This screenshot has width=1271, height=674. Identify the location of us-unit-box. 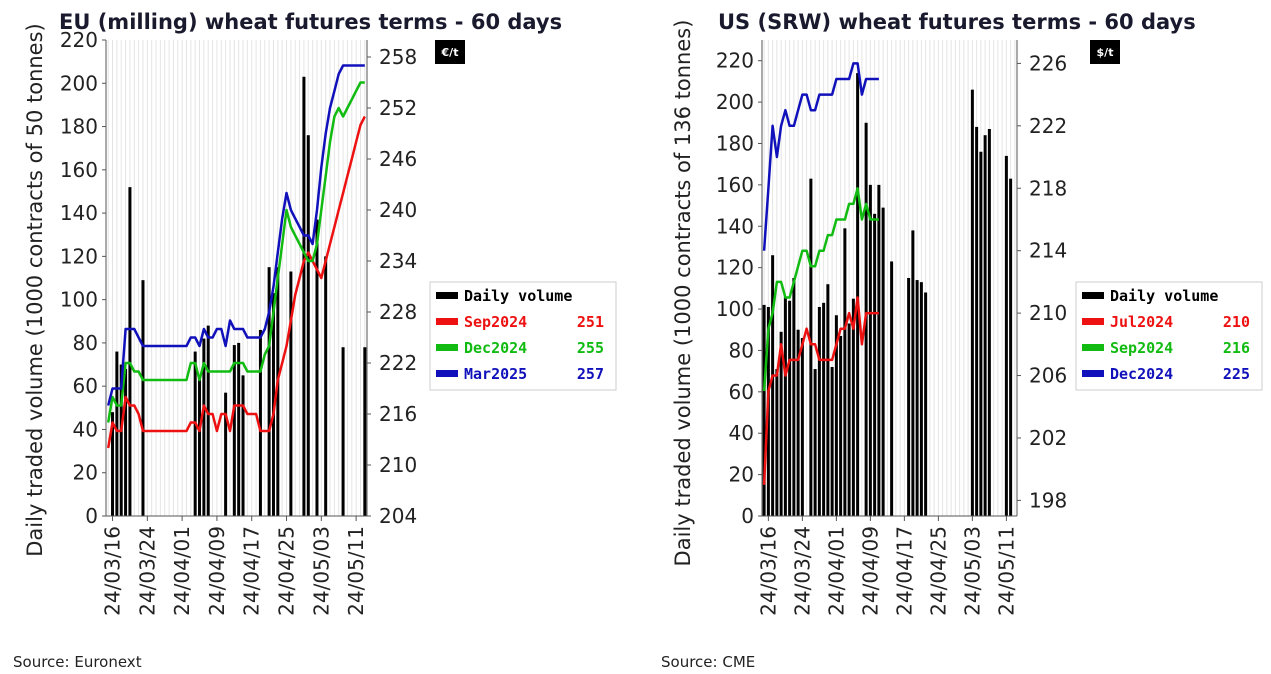
(1105, 52).